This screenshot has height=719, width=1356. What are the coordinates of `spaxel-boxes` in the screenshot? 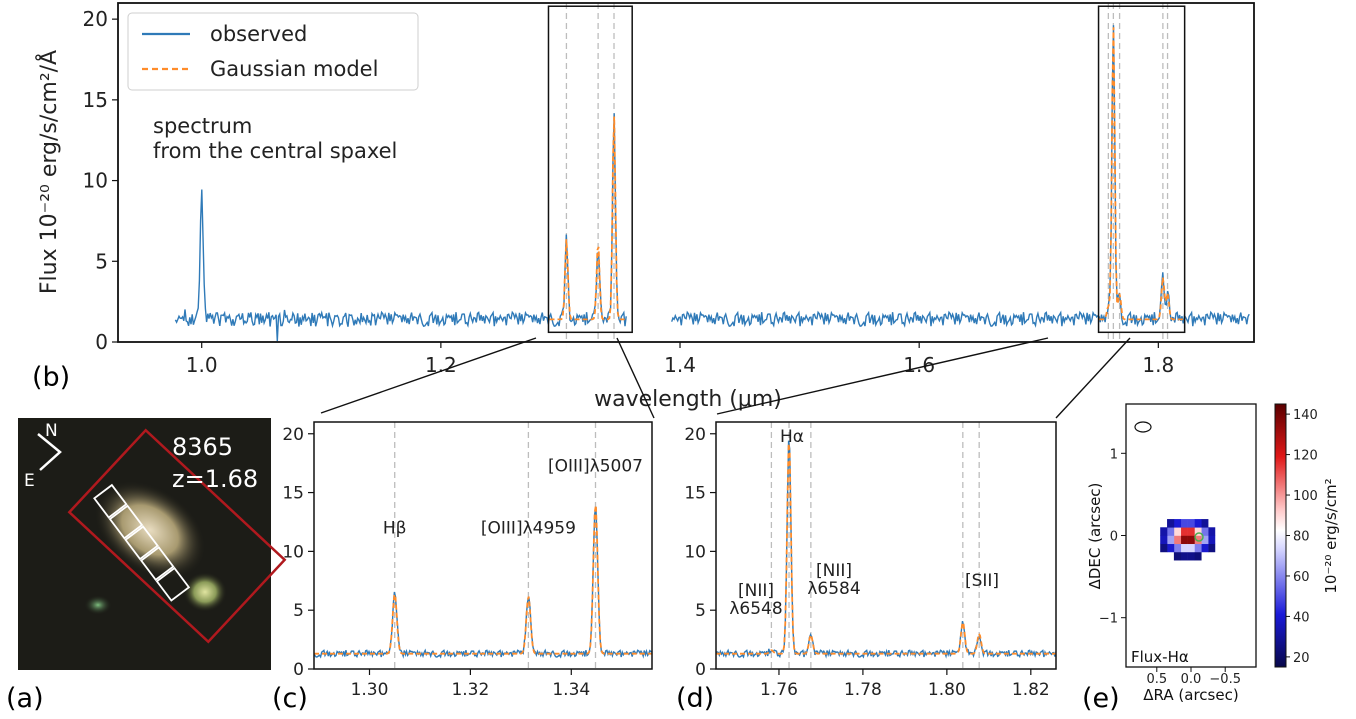 It's located at (142, 542).